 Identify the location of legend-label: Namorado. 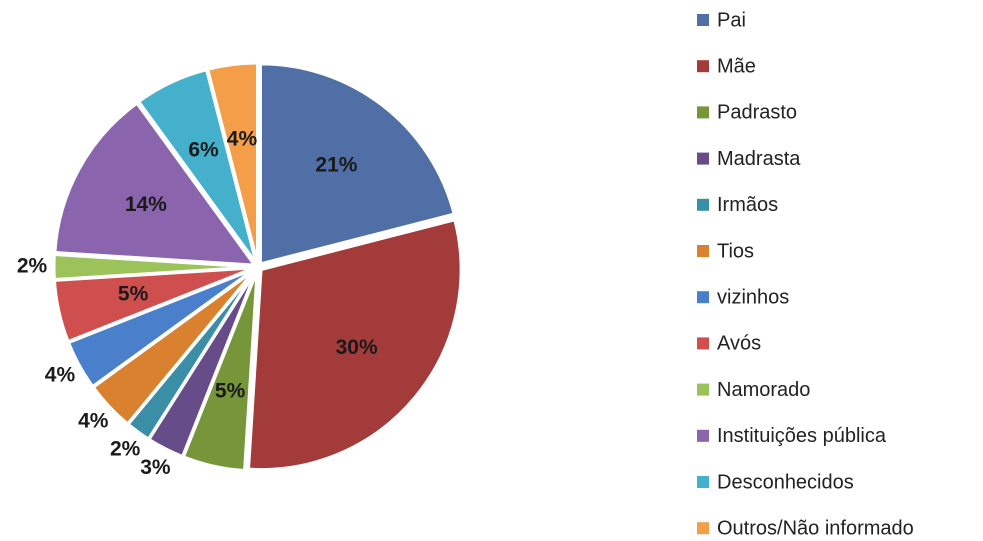
(763, 390).